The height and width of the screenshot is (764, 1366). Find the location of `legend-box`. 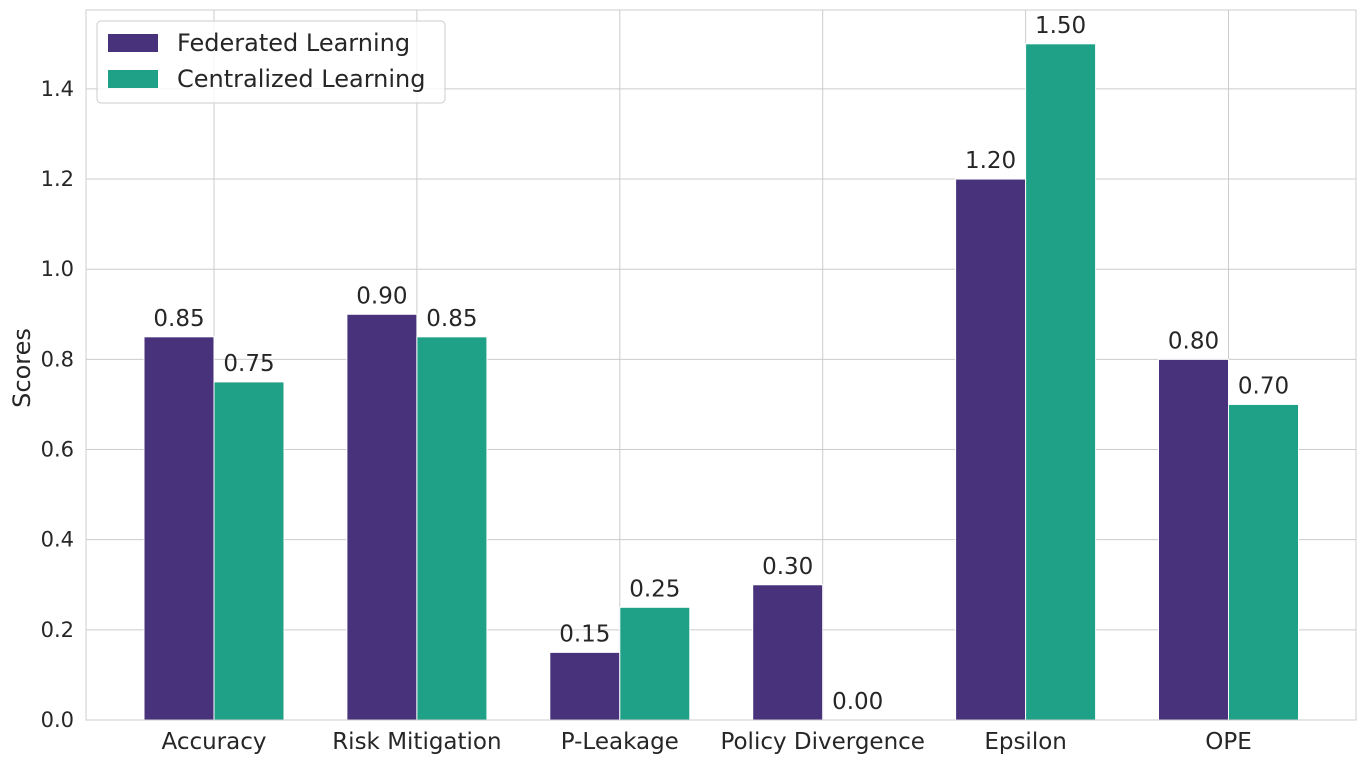

legend-box is located at coordinates (271, 62).